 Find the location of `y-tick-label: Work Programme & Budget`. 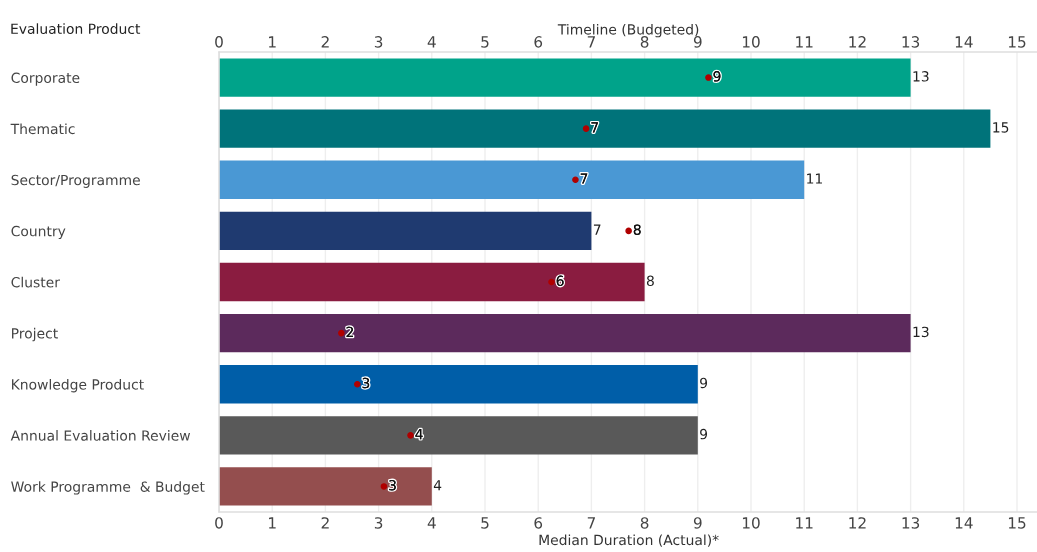

y-tick-label: Work Programme & Budget is located at coordinates (108, 488).